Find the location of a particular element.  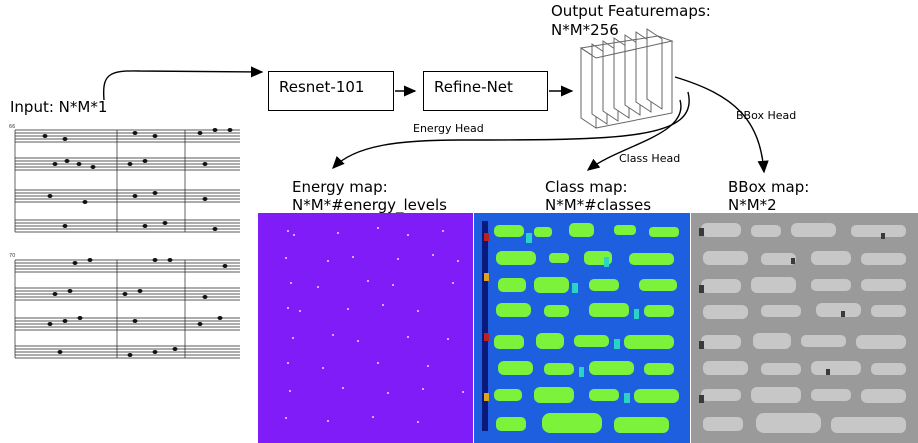

class-map-blobs is located at coordinates (580, 327).